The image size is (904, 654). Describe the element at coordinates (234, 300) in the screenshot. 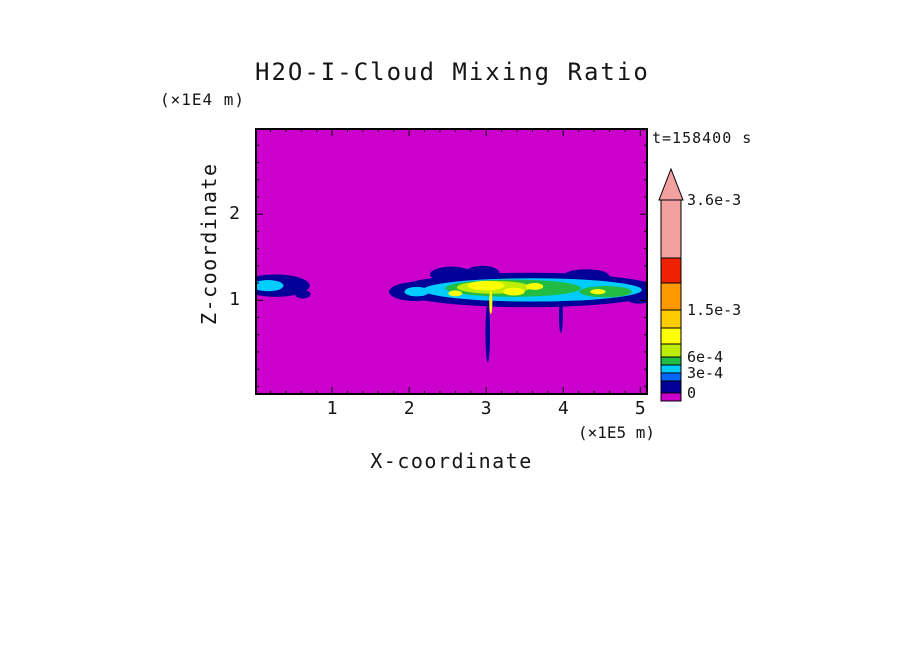

I see `z-tick-label: 1` at that location.